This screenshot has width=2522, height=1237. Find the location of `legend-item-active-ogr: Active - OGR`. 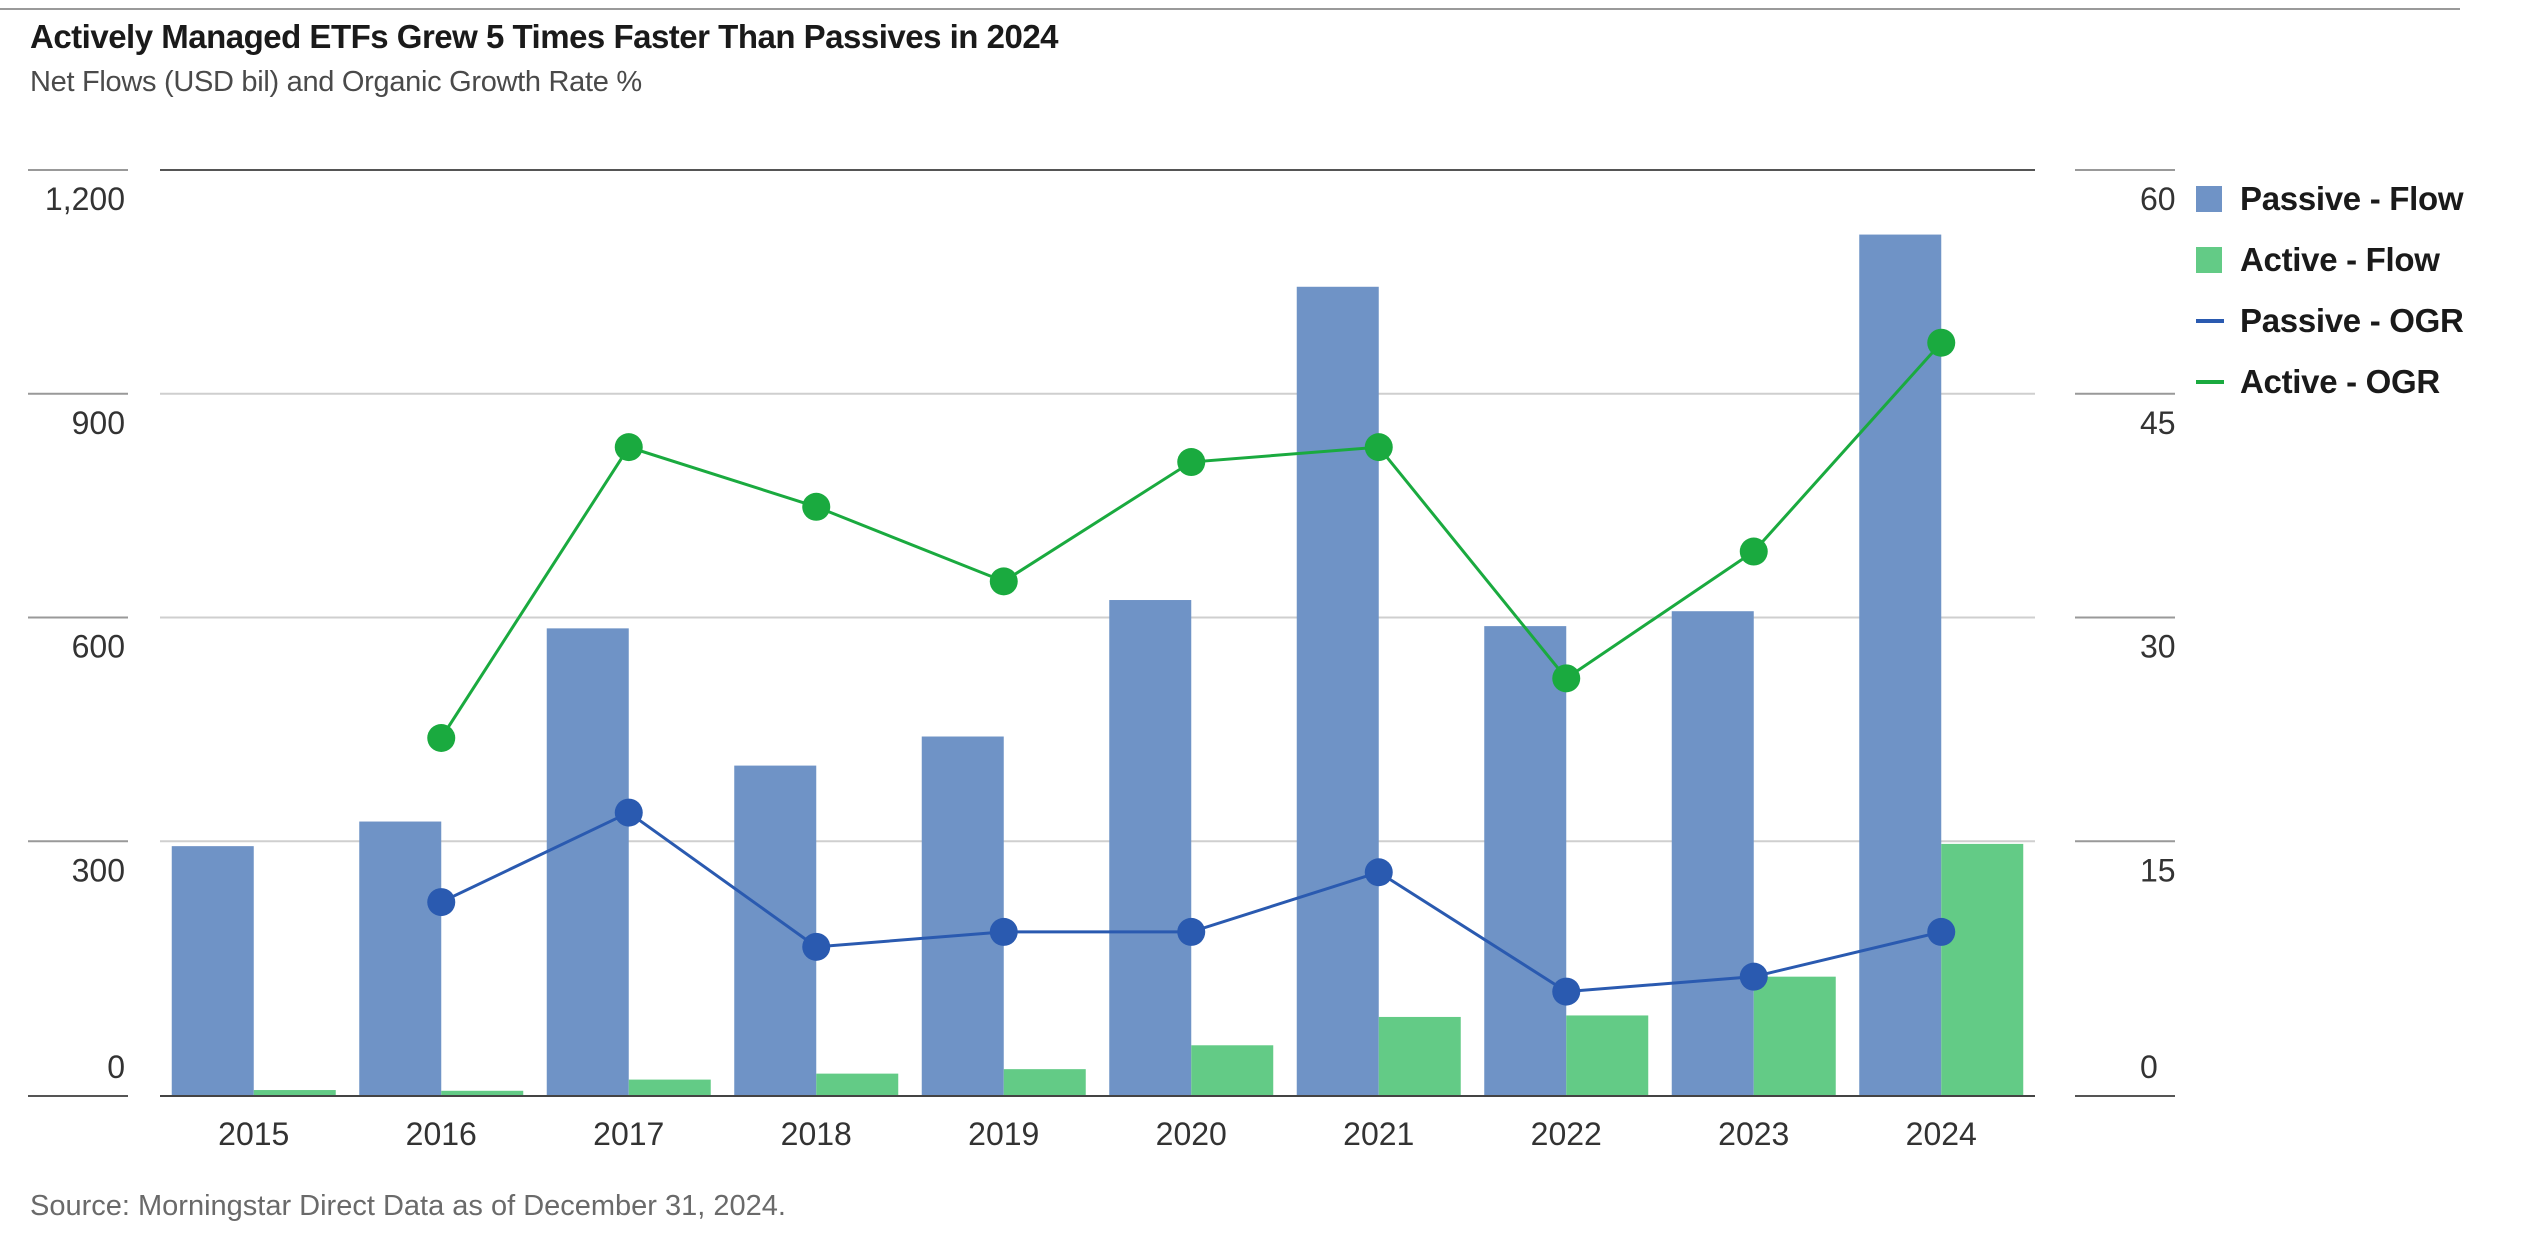

legend-item-active-ogr: Active - OGR is located at coordinates (2330, 381).